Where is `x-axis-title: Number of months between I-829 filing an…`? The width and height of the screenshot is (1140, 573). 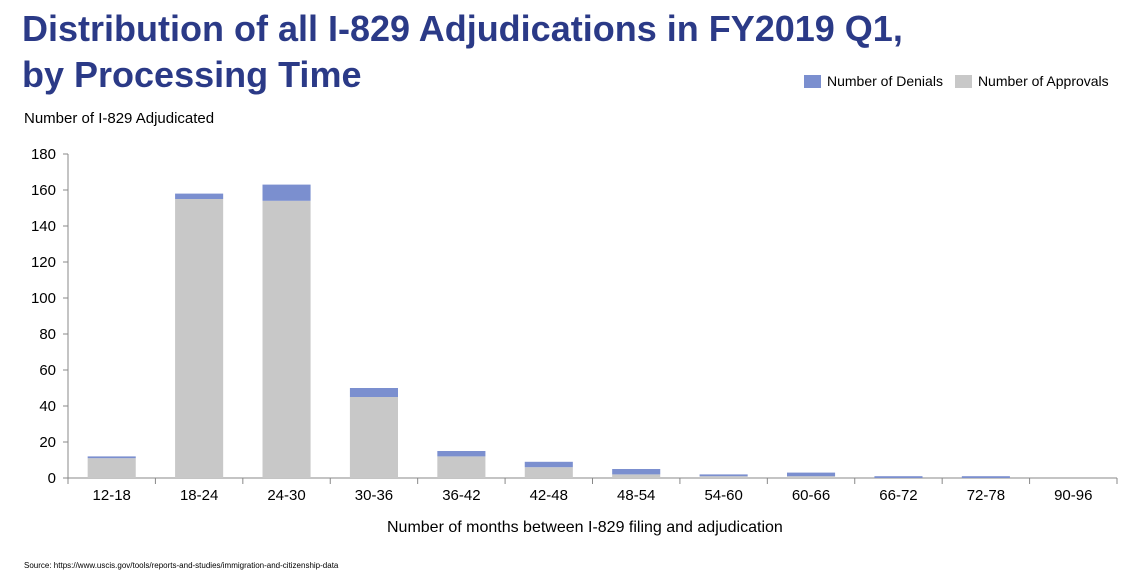
x-axis-title: Number of months between I-829 filing an… is located at coordinates (585, 527).